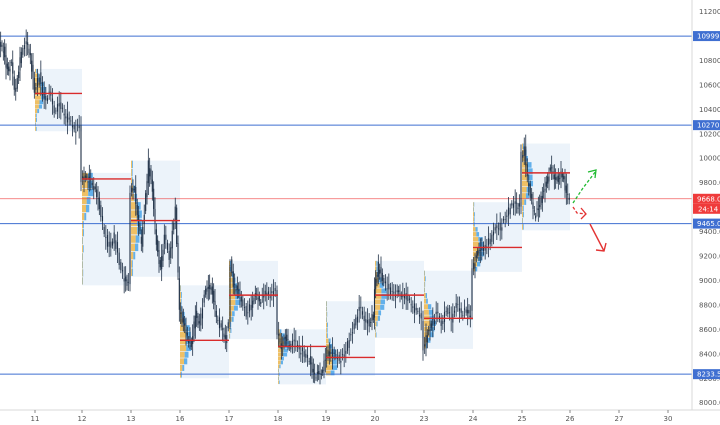 Image resolution: width=720 pixels, height=425 pixels. Describe the element at coordinates (570, 419) in the screenshot. I see `time-tick-label: 26` at that location.